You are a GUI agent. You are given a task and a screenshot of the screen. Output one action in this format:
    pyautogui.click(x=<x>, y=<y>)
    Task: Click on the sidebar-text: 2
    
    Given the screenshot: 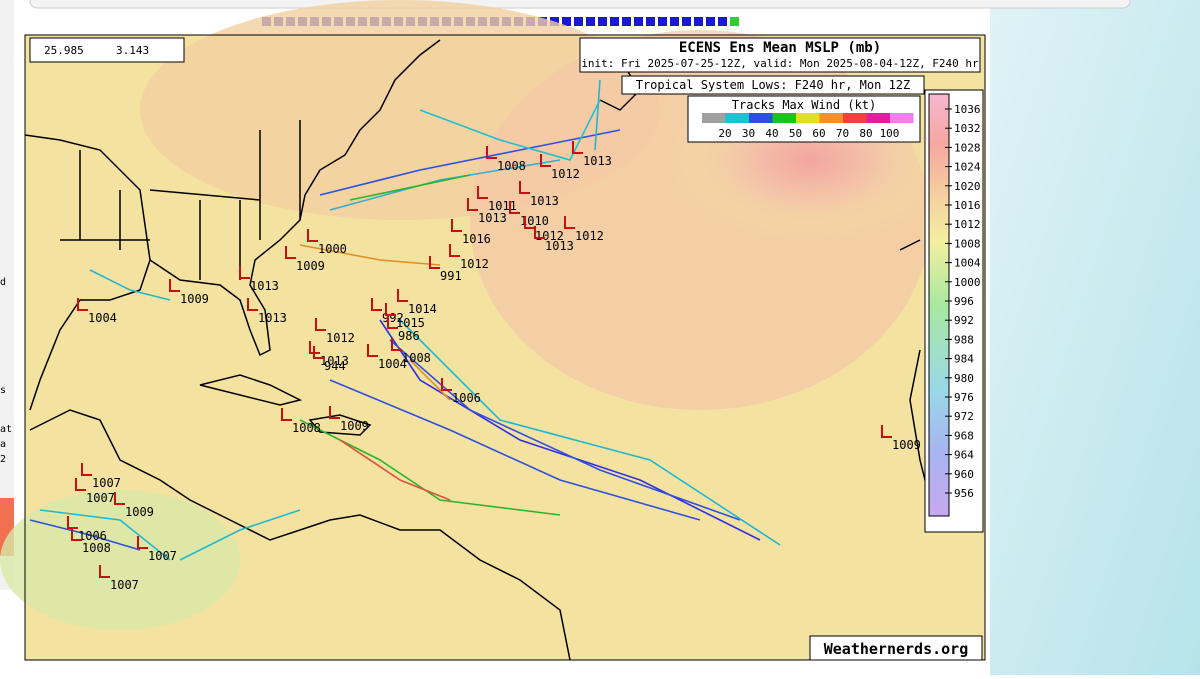 What is the action you would take?
    pyautogui.click(x=3, y=459)
    